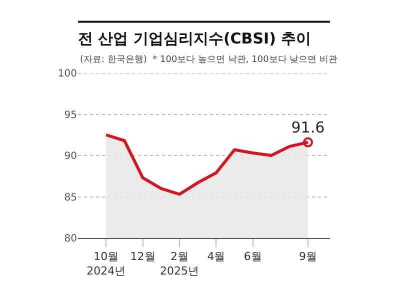 The image size is (410, 290). I want to click on data-label: 91.6, so click(308, 127).